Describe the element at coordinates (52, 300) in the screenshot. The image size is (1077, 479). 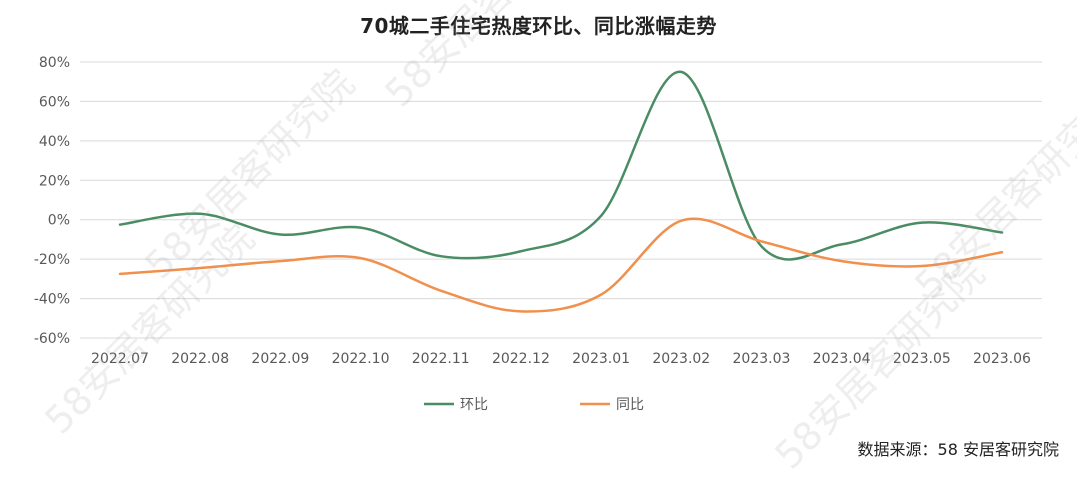
I see `y-tick-label: -40%` at that location.